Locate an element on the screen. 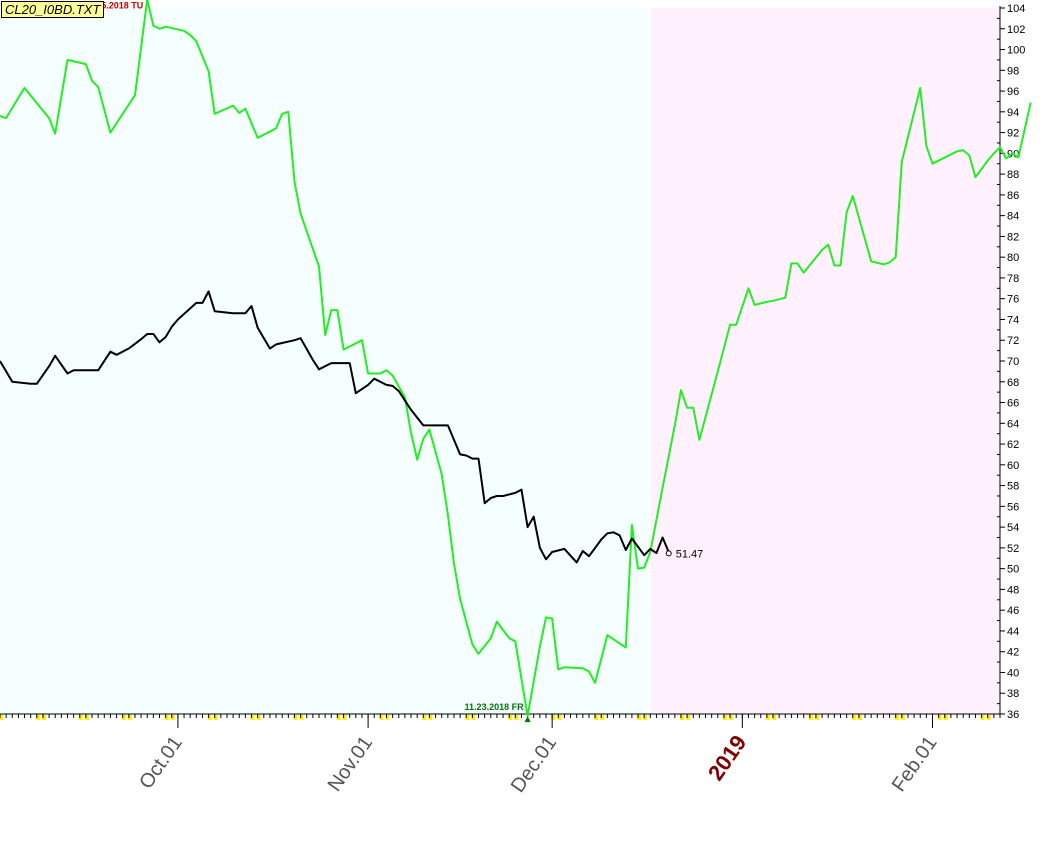 The width and height of the screenshot is (1063, 849). x-tick-label: Feb.01 is located at coordinates (915, 764).